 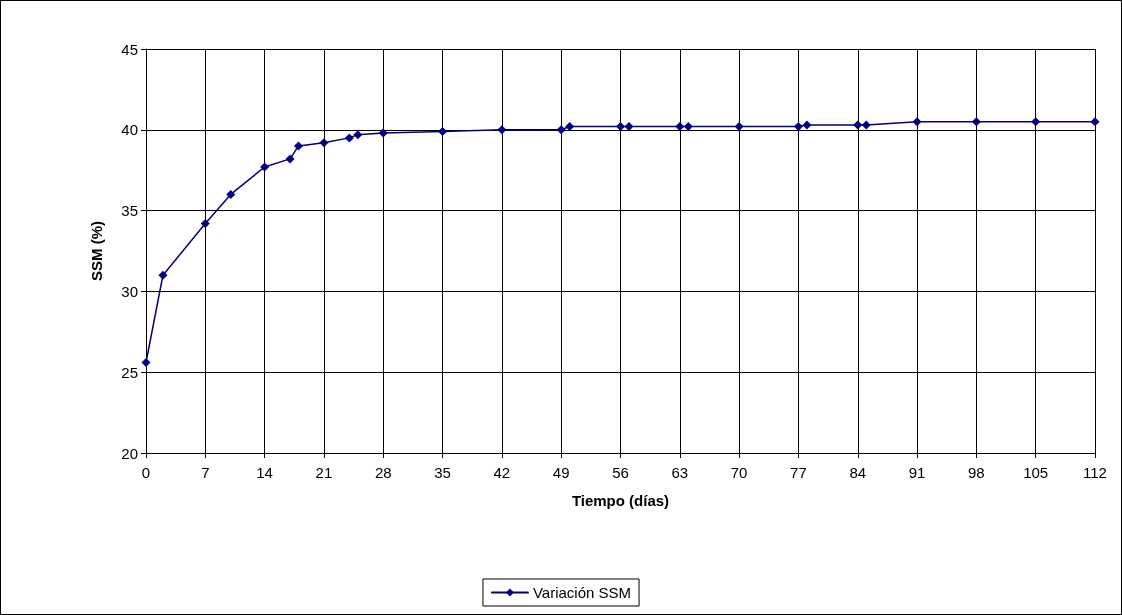 I want to click on x-tick-label: 14, so click(x=264, y=472).